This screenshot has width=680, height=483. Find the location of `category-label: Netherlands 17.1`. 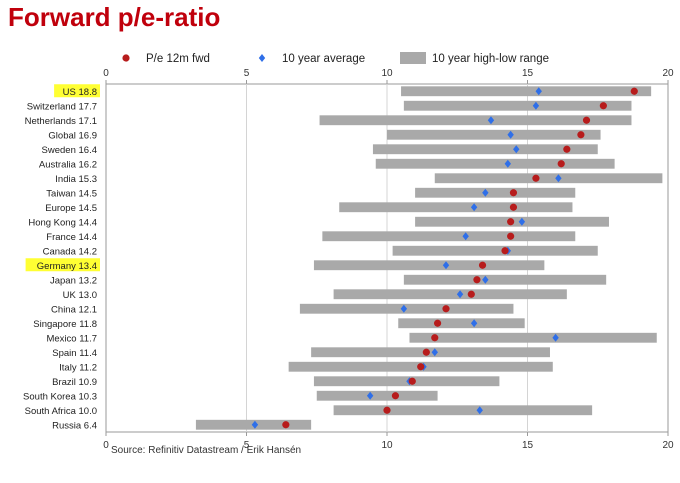

category-label: Netherlands 17.1 is located at coordinates (61, 121).